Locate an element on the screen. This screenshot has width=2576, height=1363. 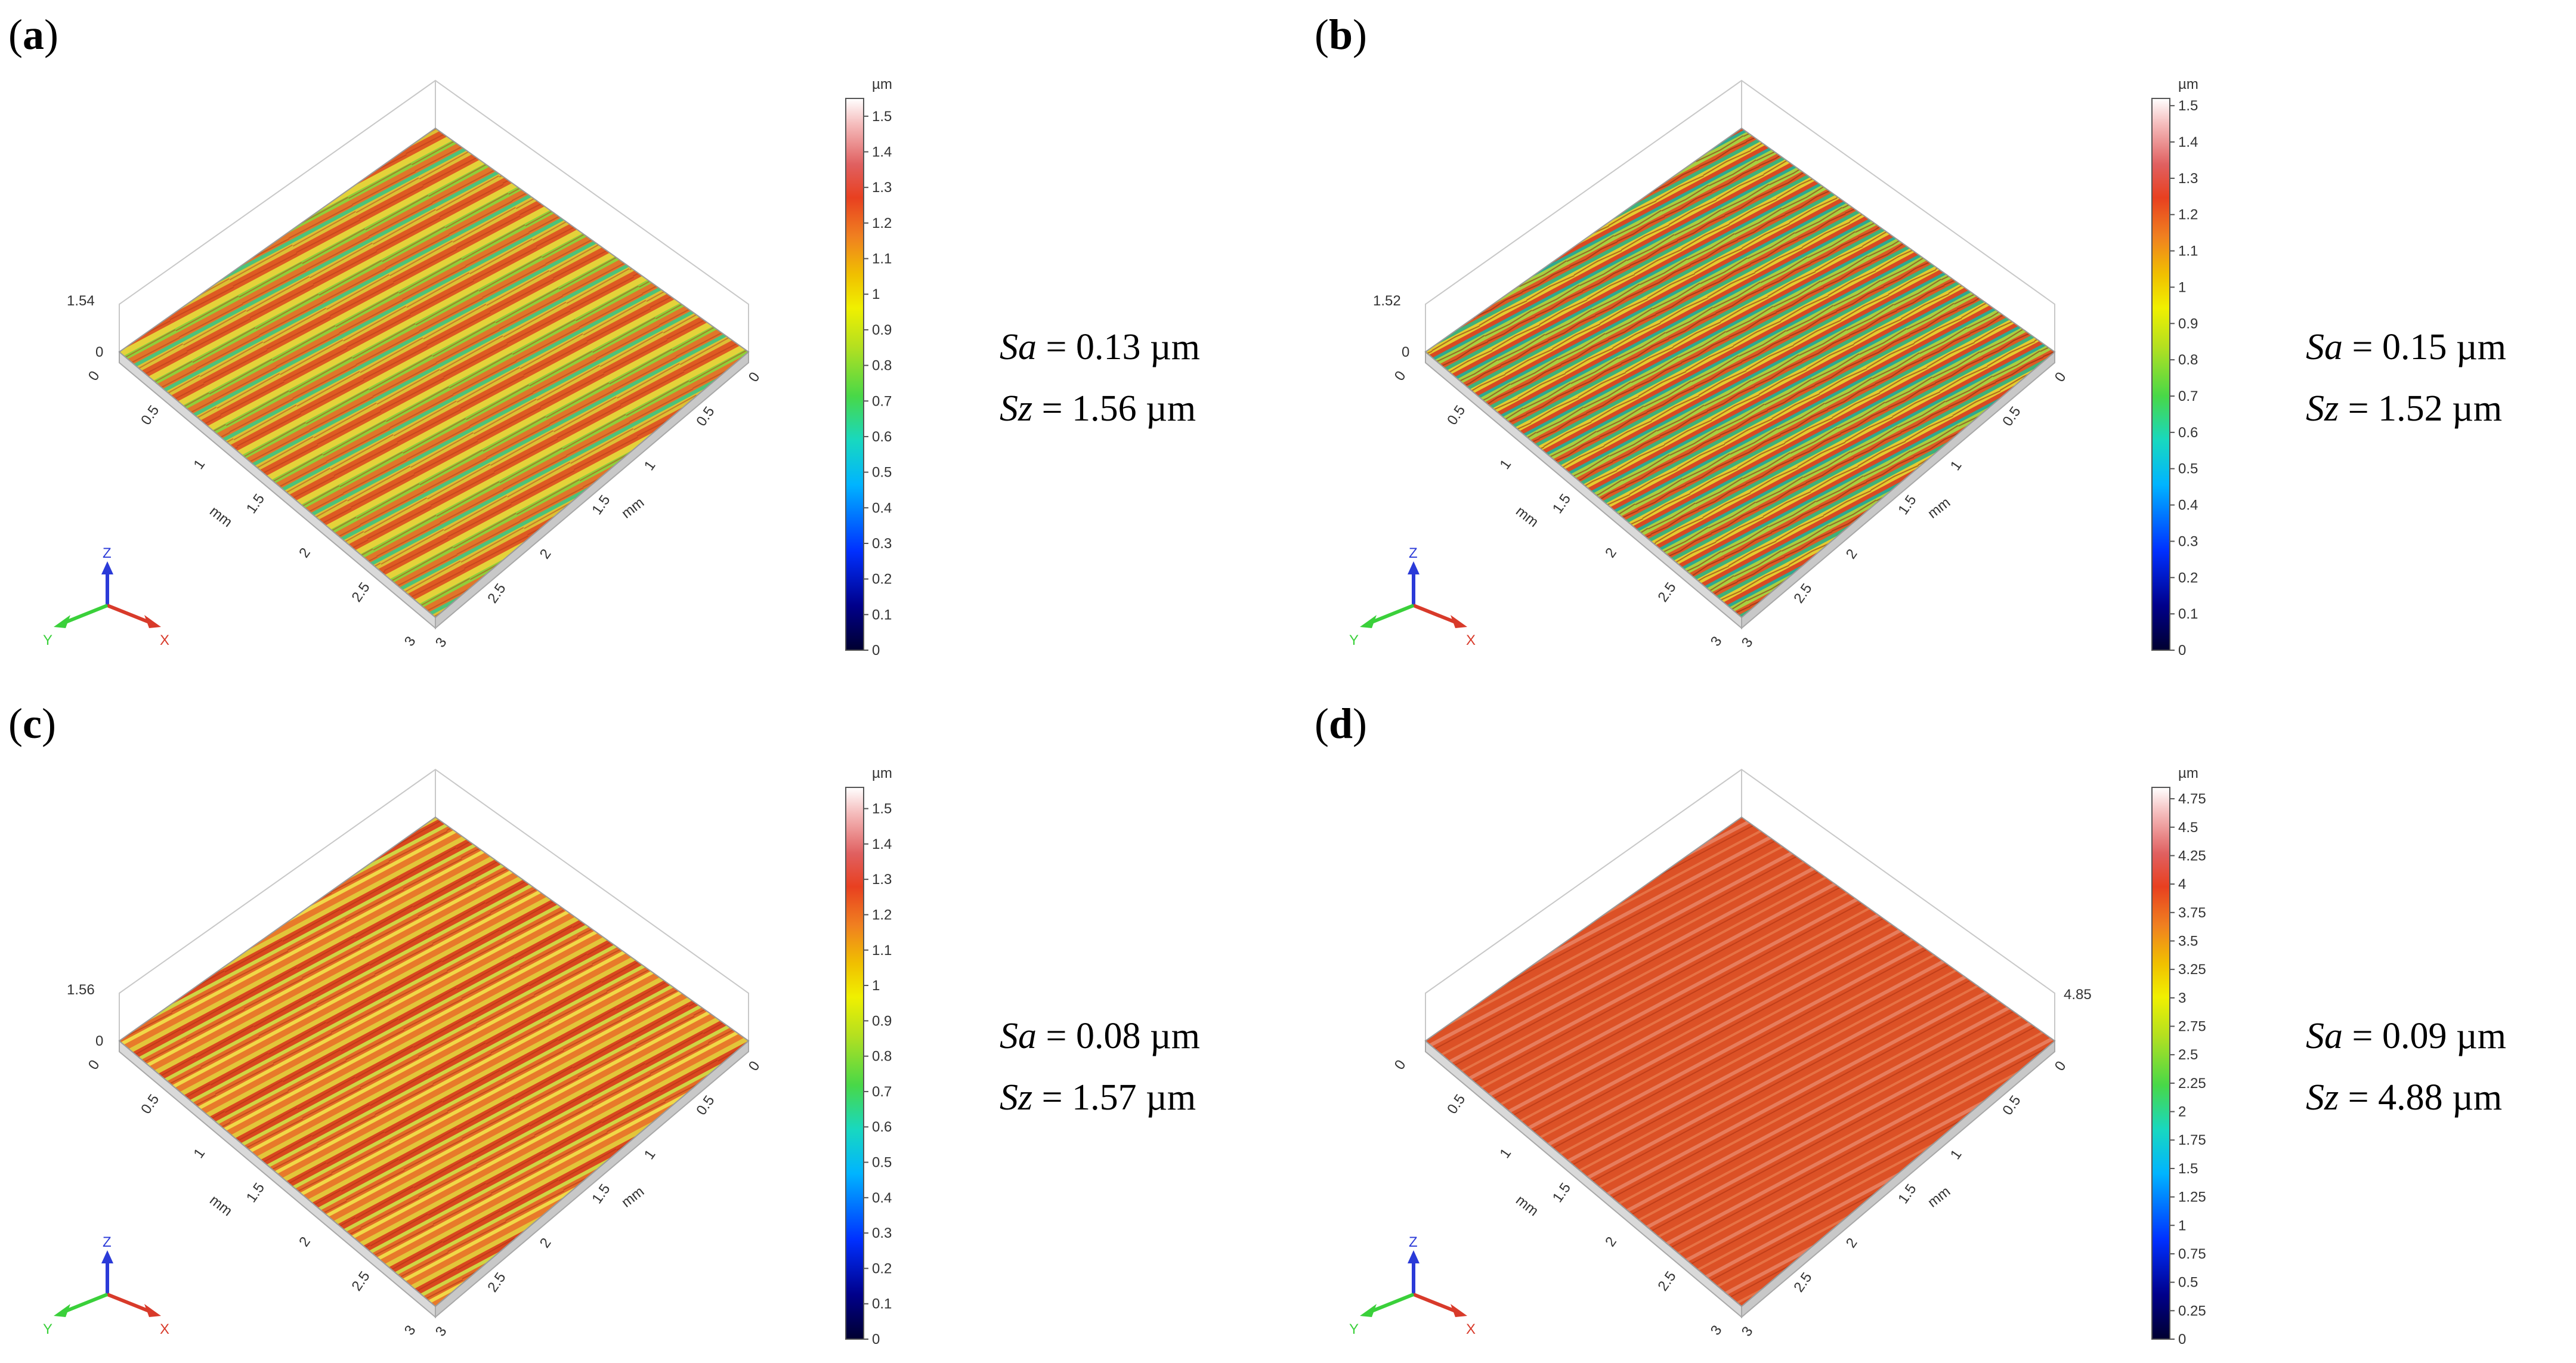
axis-x-tick: 0 is located at coordinates (754, 377).